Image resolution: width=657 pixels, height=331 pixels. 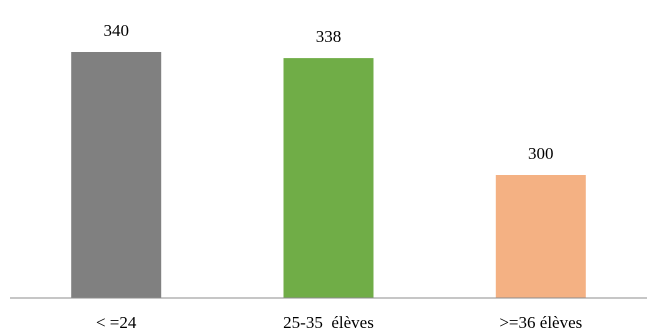 I want to click on bar-value-label: 340, so click(x=116, y=30).